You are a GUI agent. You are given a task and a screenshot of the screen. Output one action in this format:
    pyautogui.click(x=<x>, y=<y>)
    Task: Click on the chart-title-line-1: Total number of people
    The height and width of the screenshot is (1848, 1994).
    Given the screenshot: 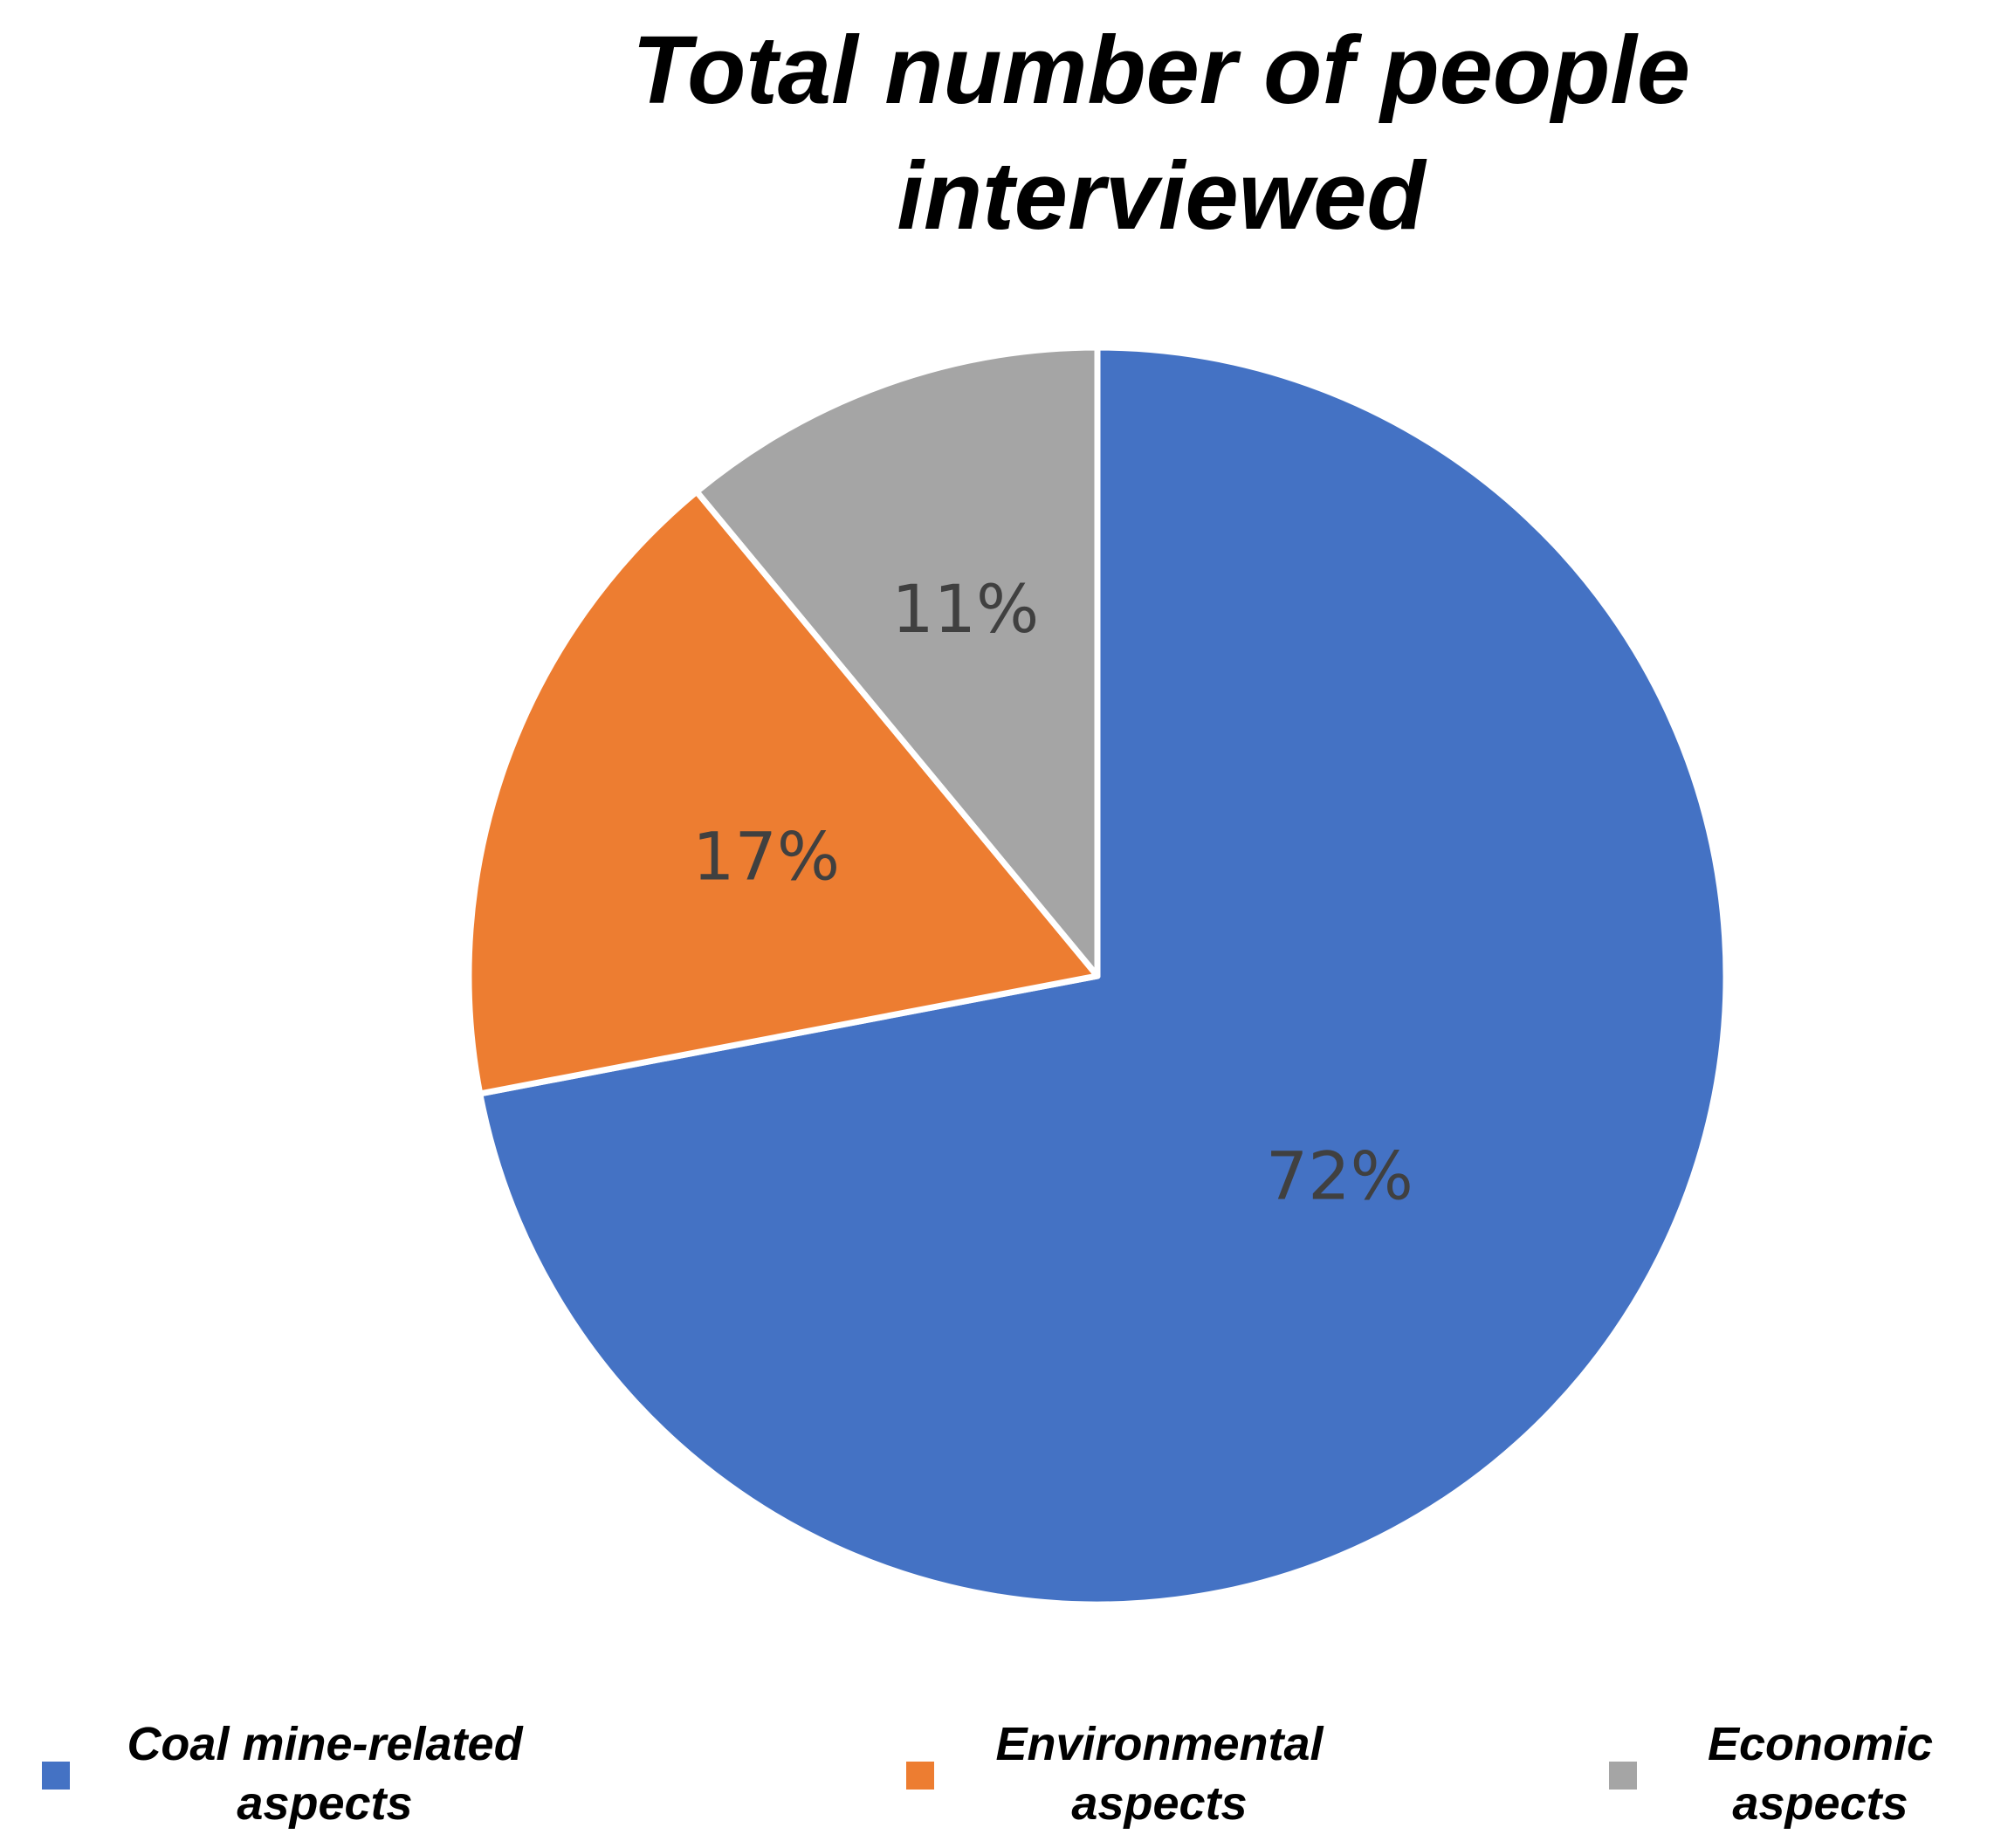 What is the action you would take?
    pyautogui.click(x=1161, y=70)
    